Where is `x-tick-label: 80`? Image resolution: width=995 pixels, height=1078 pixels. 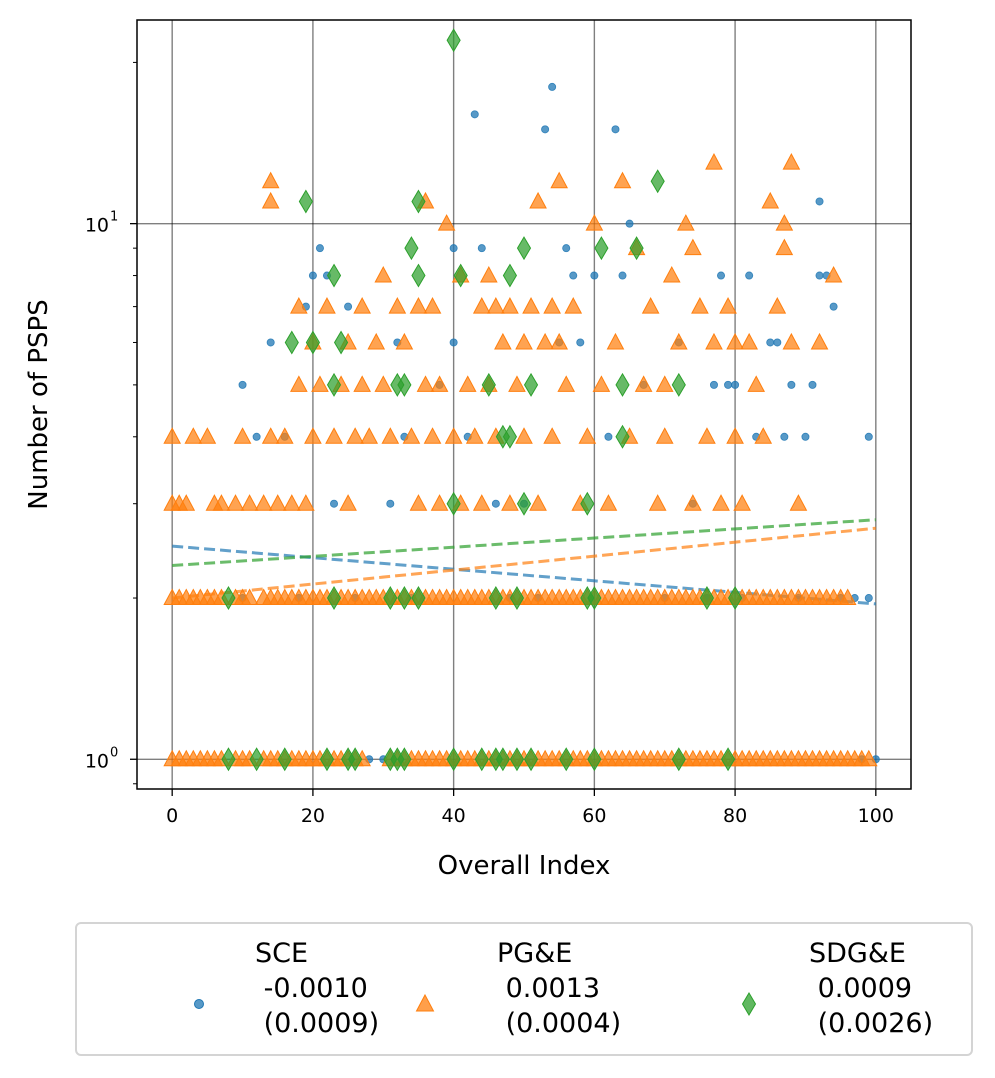 x-tick-label: 80 is located at coordinates (735, 816).